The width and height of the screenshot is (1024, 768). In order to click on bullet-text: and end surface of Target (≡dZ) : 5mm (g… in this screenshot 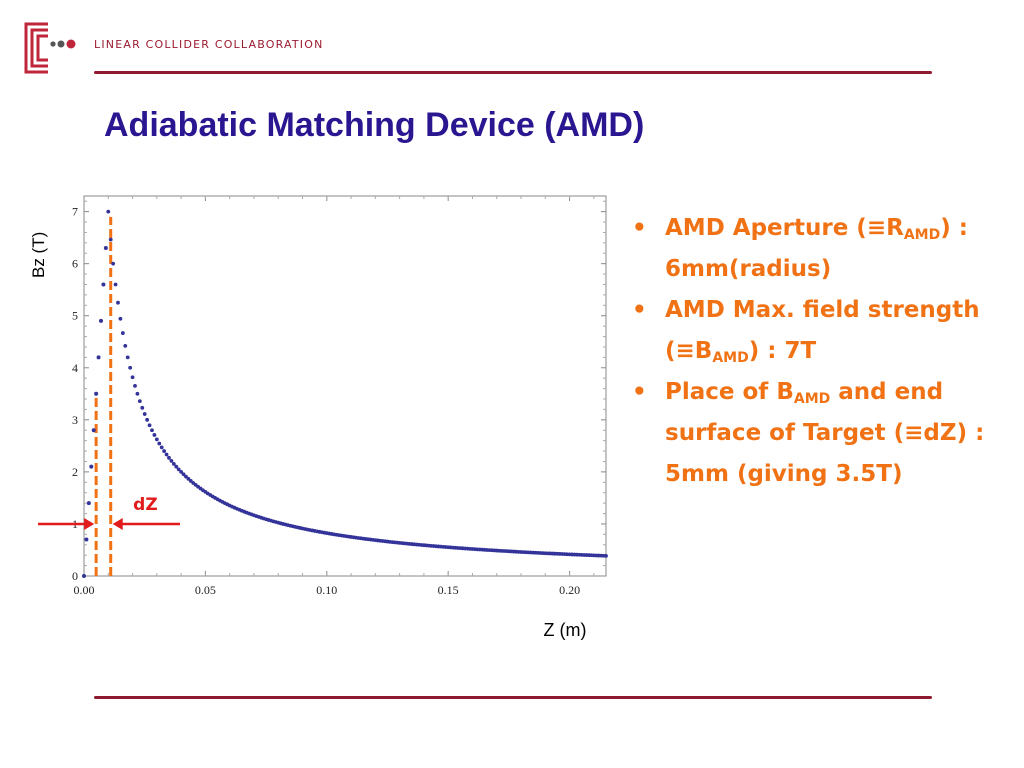, I will do `click(825, 433)`.